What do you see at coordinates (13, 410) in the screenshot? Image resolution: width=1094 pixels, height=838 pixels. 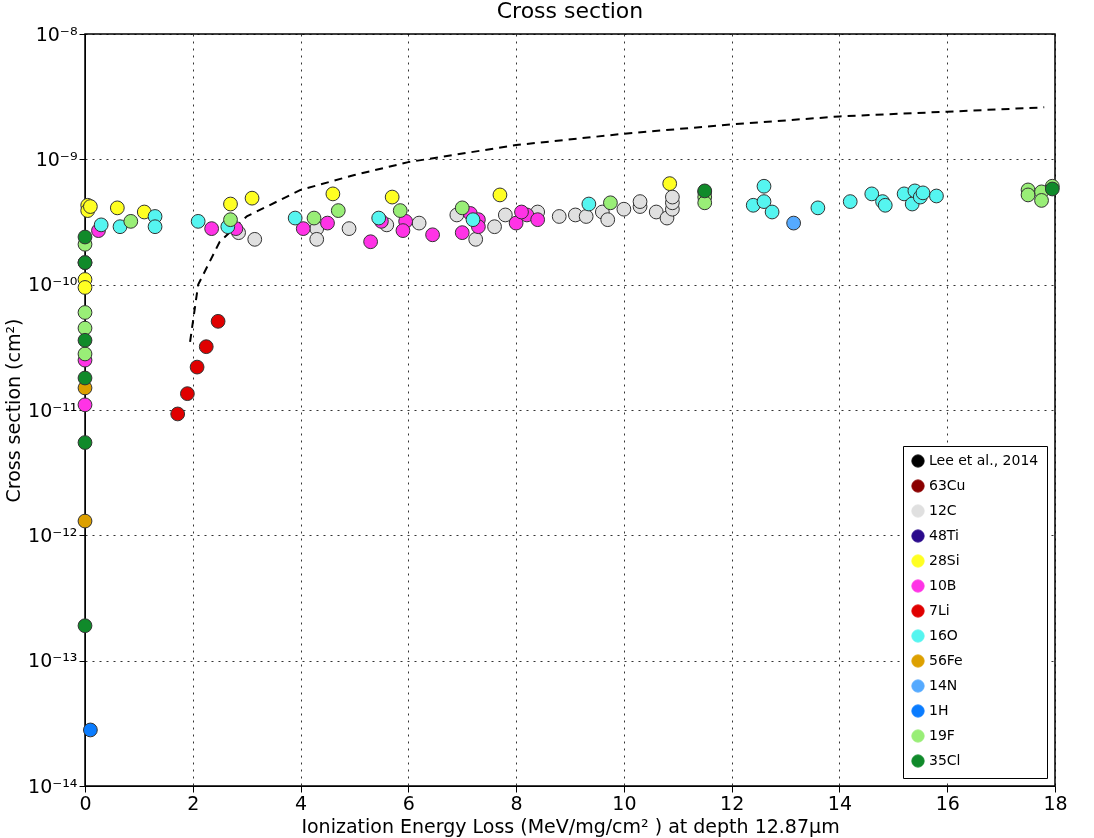 I see `y-axis-title: Cross section (cm²)` at bounding box center [13, 410].